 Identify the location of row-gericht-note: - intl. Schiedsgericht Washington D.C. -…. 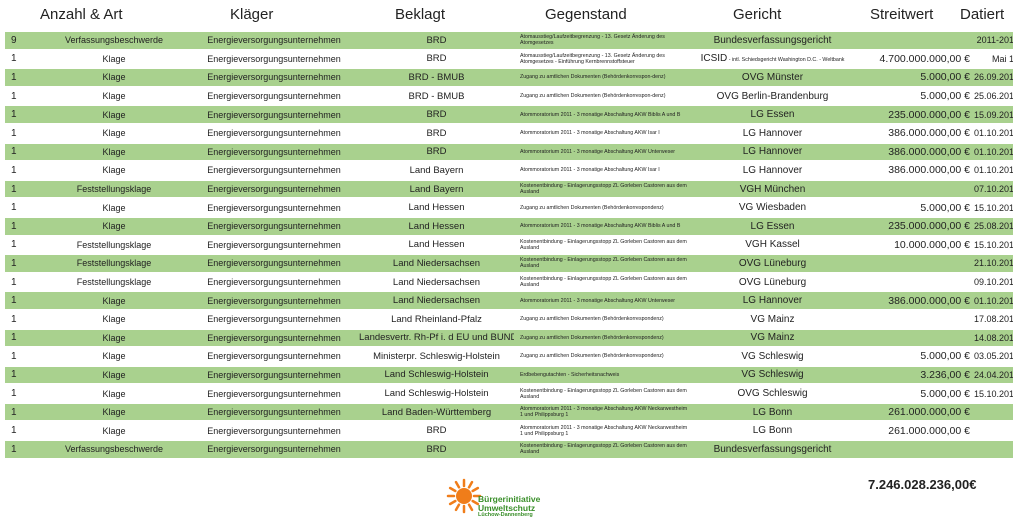
(786, 60).